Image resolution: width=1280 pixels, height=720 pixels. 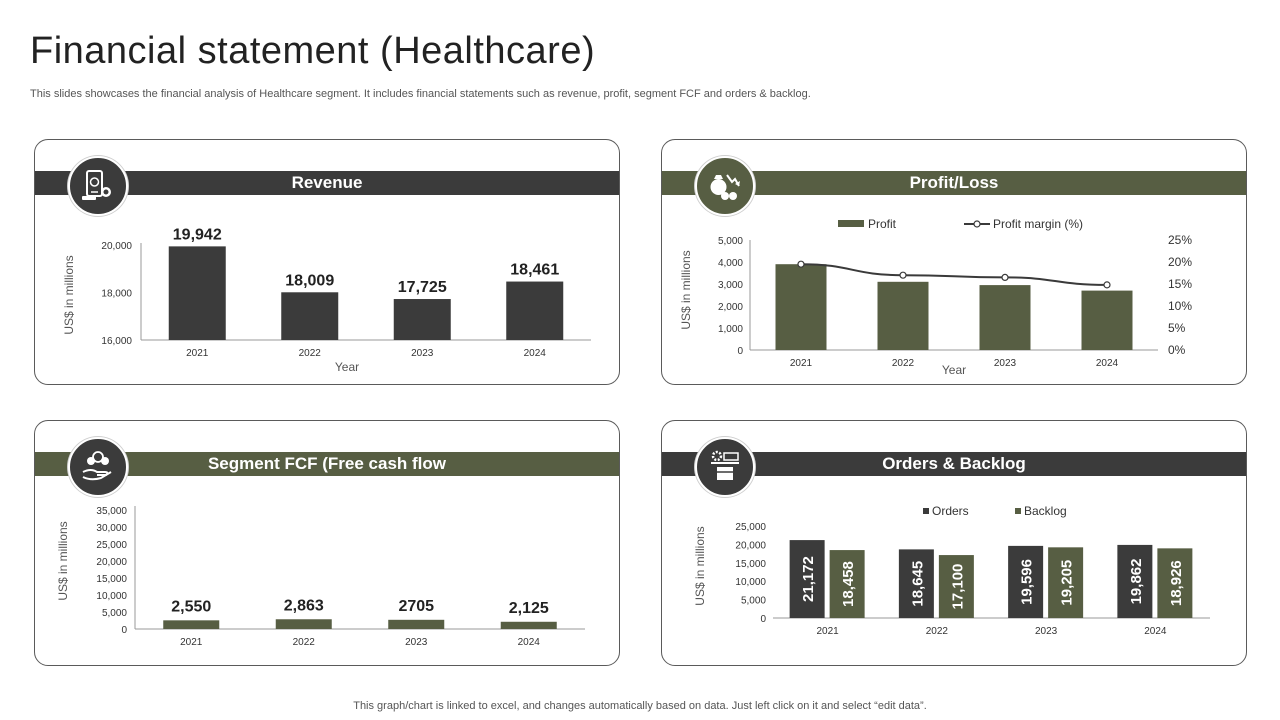 What do you see at coordinates (1038, 224) in the screenshot?
I see `legend-label-margin: Profit margin (%)` at bounding box center [1038, 224].